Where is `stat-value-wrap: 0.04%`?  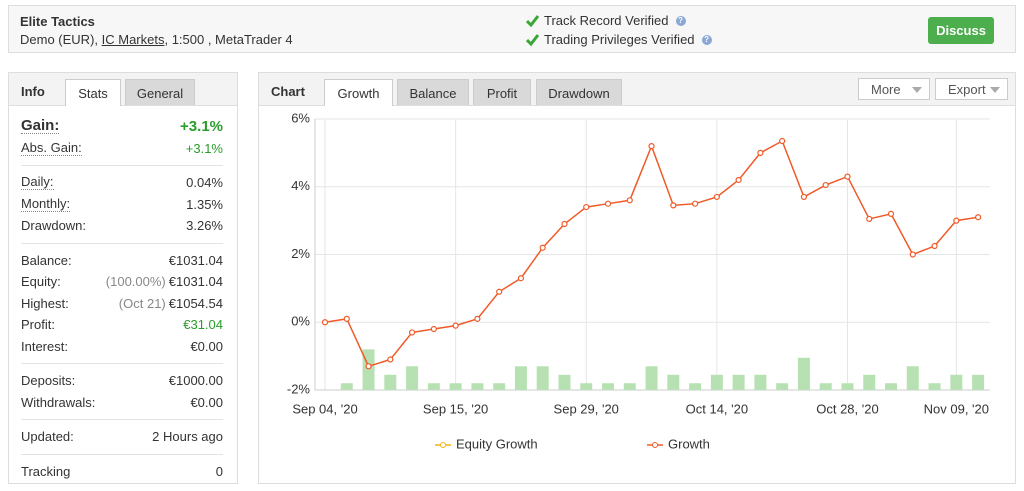
stat-value-wrap: 0.04% is located at coordinates (204, 182).